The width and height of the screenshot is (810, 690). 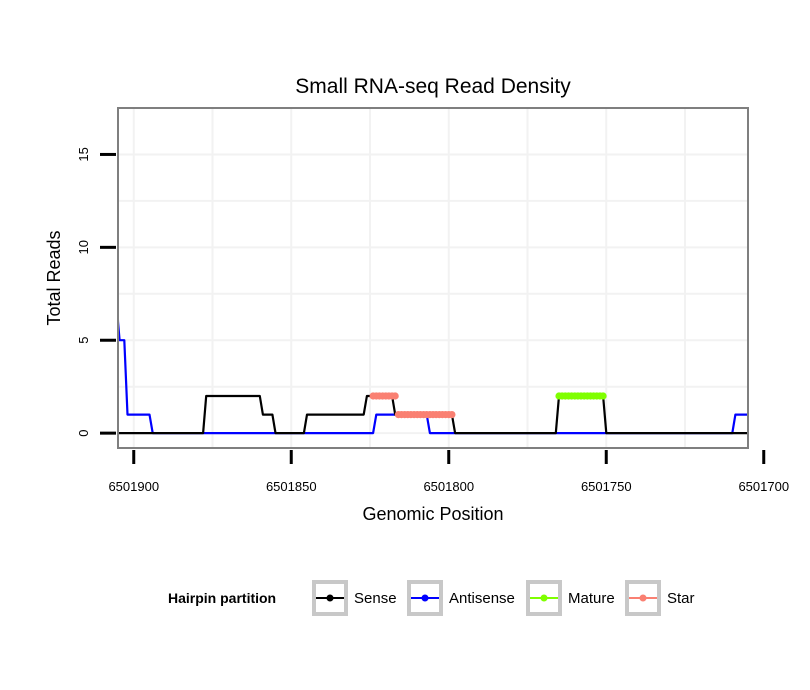 I want to click on series-line-sense, so click(x=433, y=414).